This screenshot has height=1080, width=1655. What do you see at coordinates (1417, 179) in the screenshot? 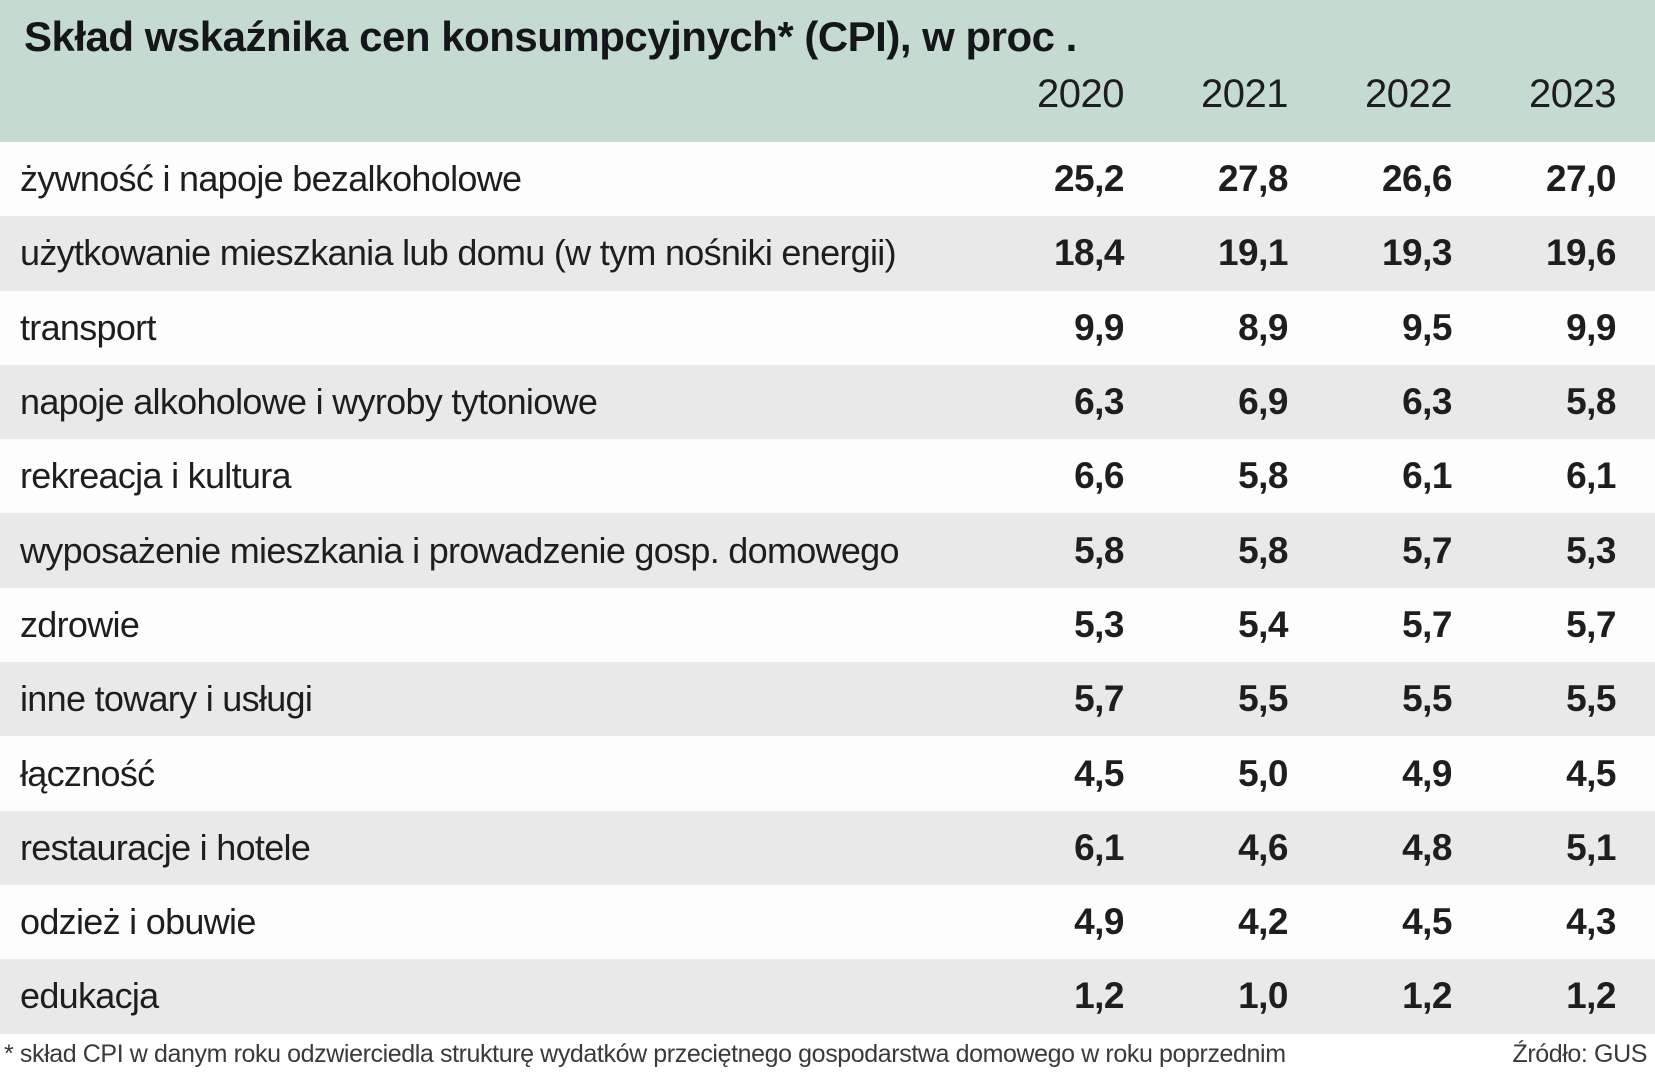
I see `value-cell: 26,6` at bounding box center [1417, 179].